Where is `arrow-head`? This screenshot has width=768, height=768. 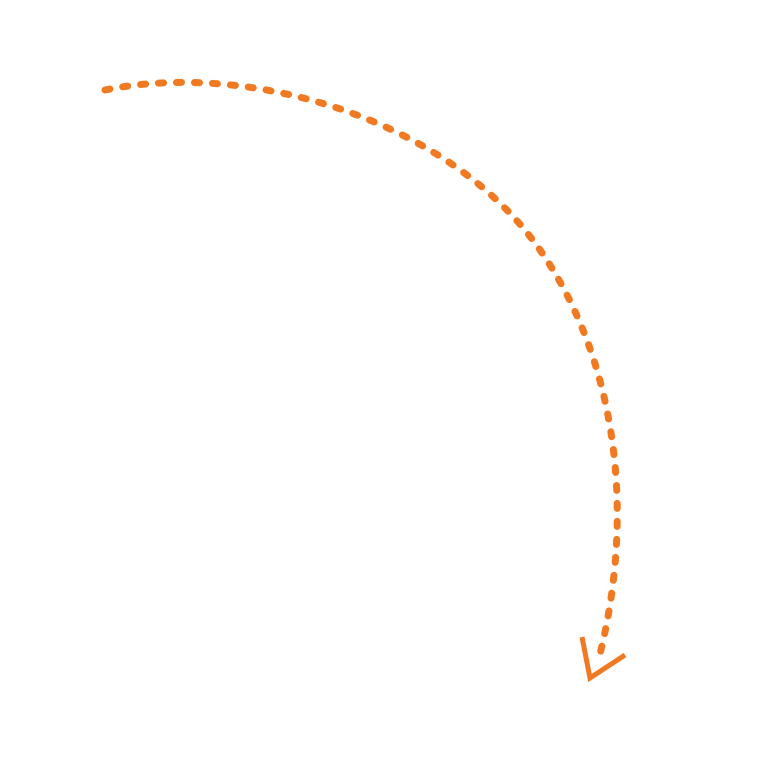 arrow-head is located at coordinates (603, 659).